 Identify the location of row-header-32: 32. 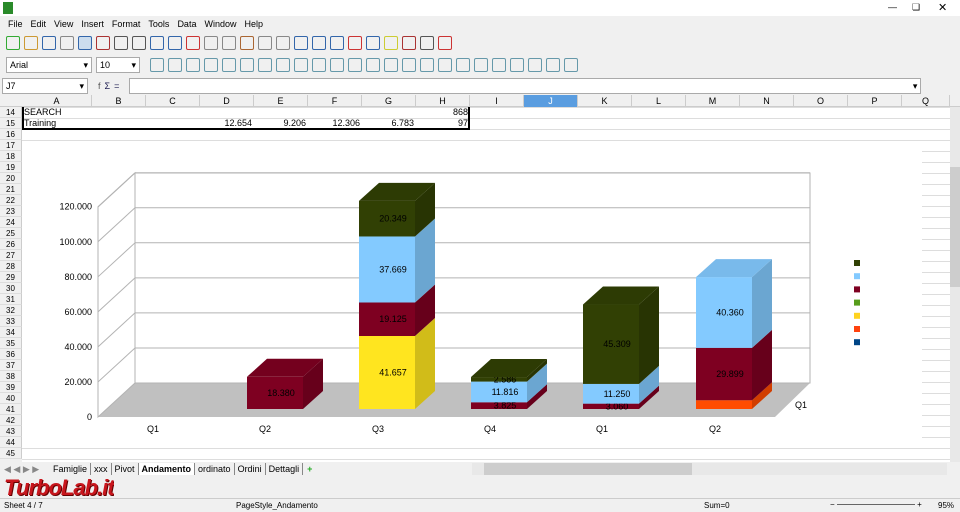
(11, 310).